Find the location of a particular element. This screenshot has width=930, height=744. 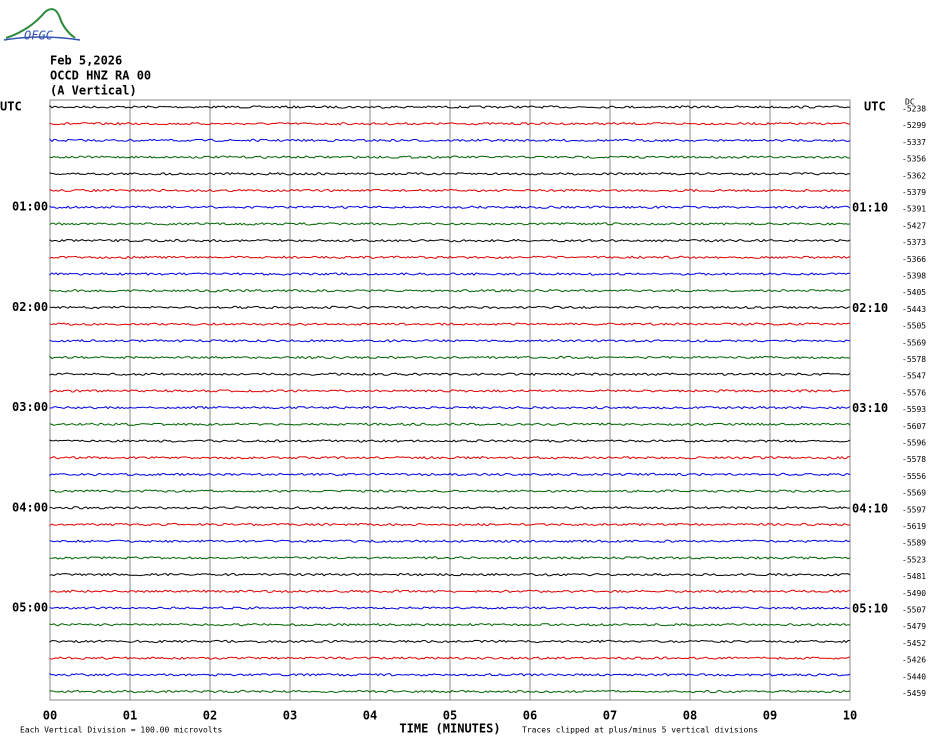

x-tick-label: 04 is located at coordinates (370, 716).